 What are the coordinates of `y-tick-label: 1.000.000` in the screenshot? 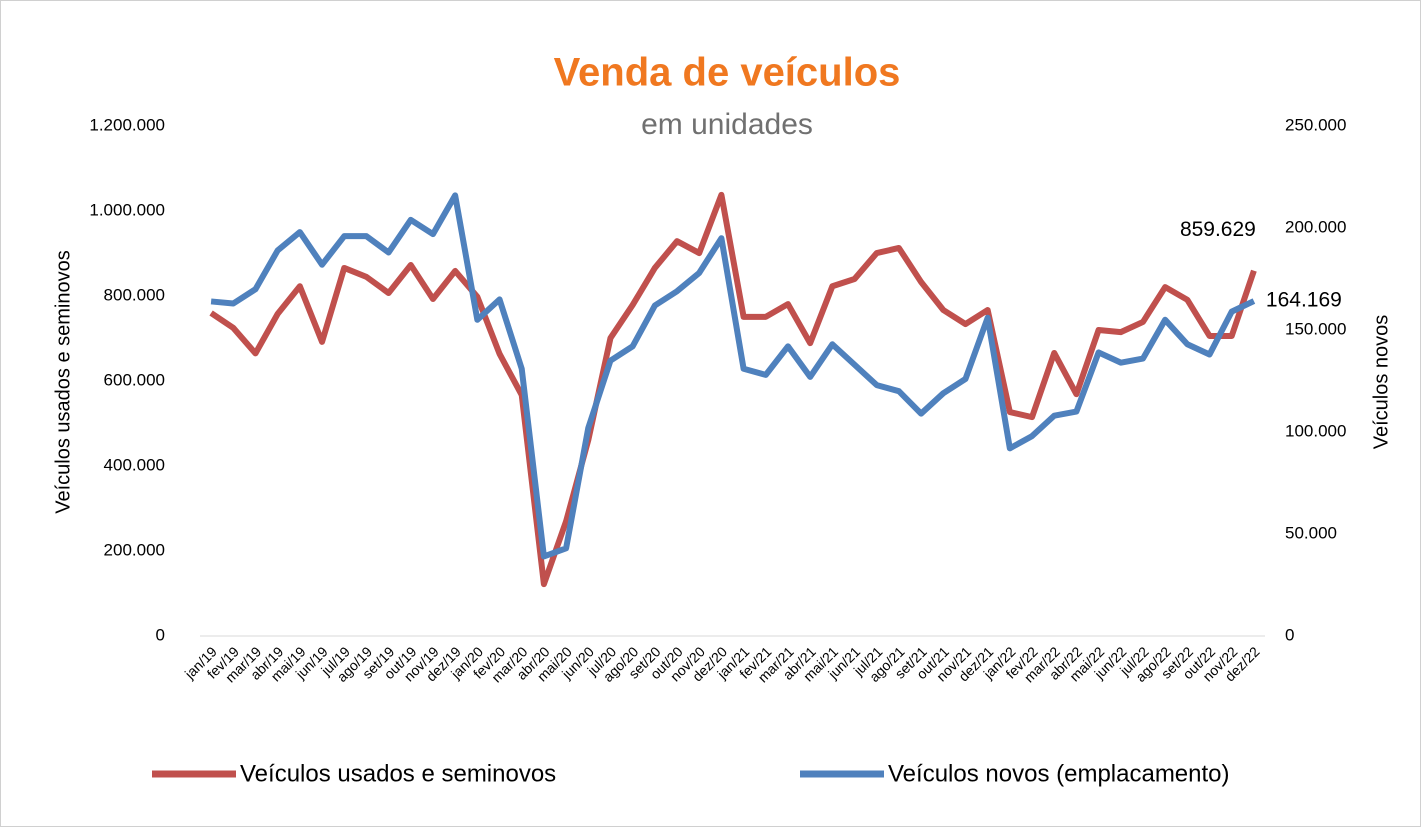 It's located at (127, 209).